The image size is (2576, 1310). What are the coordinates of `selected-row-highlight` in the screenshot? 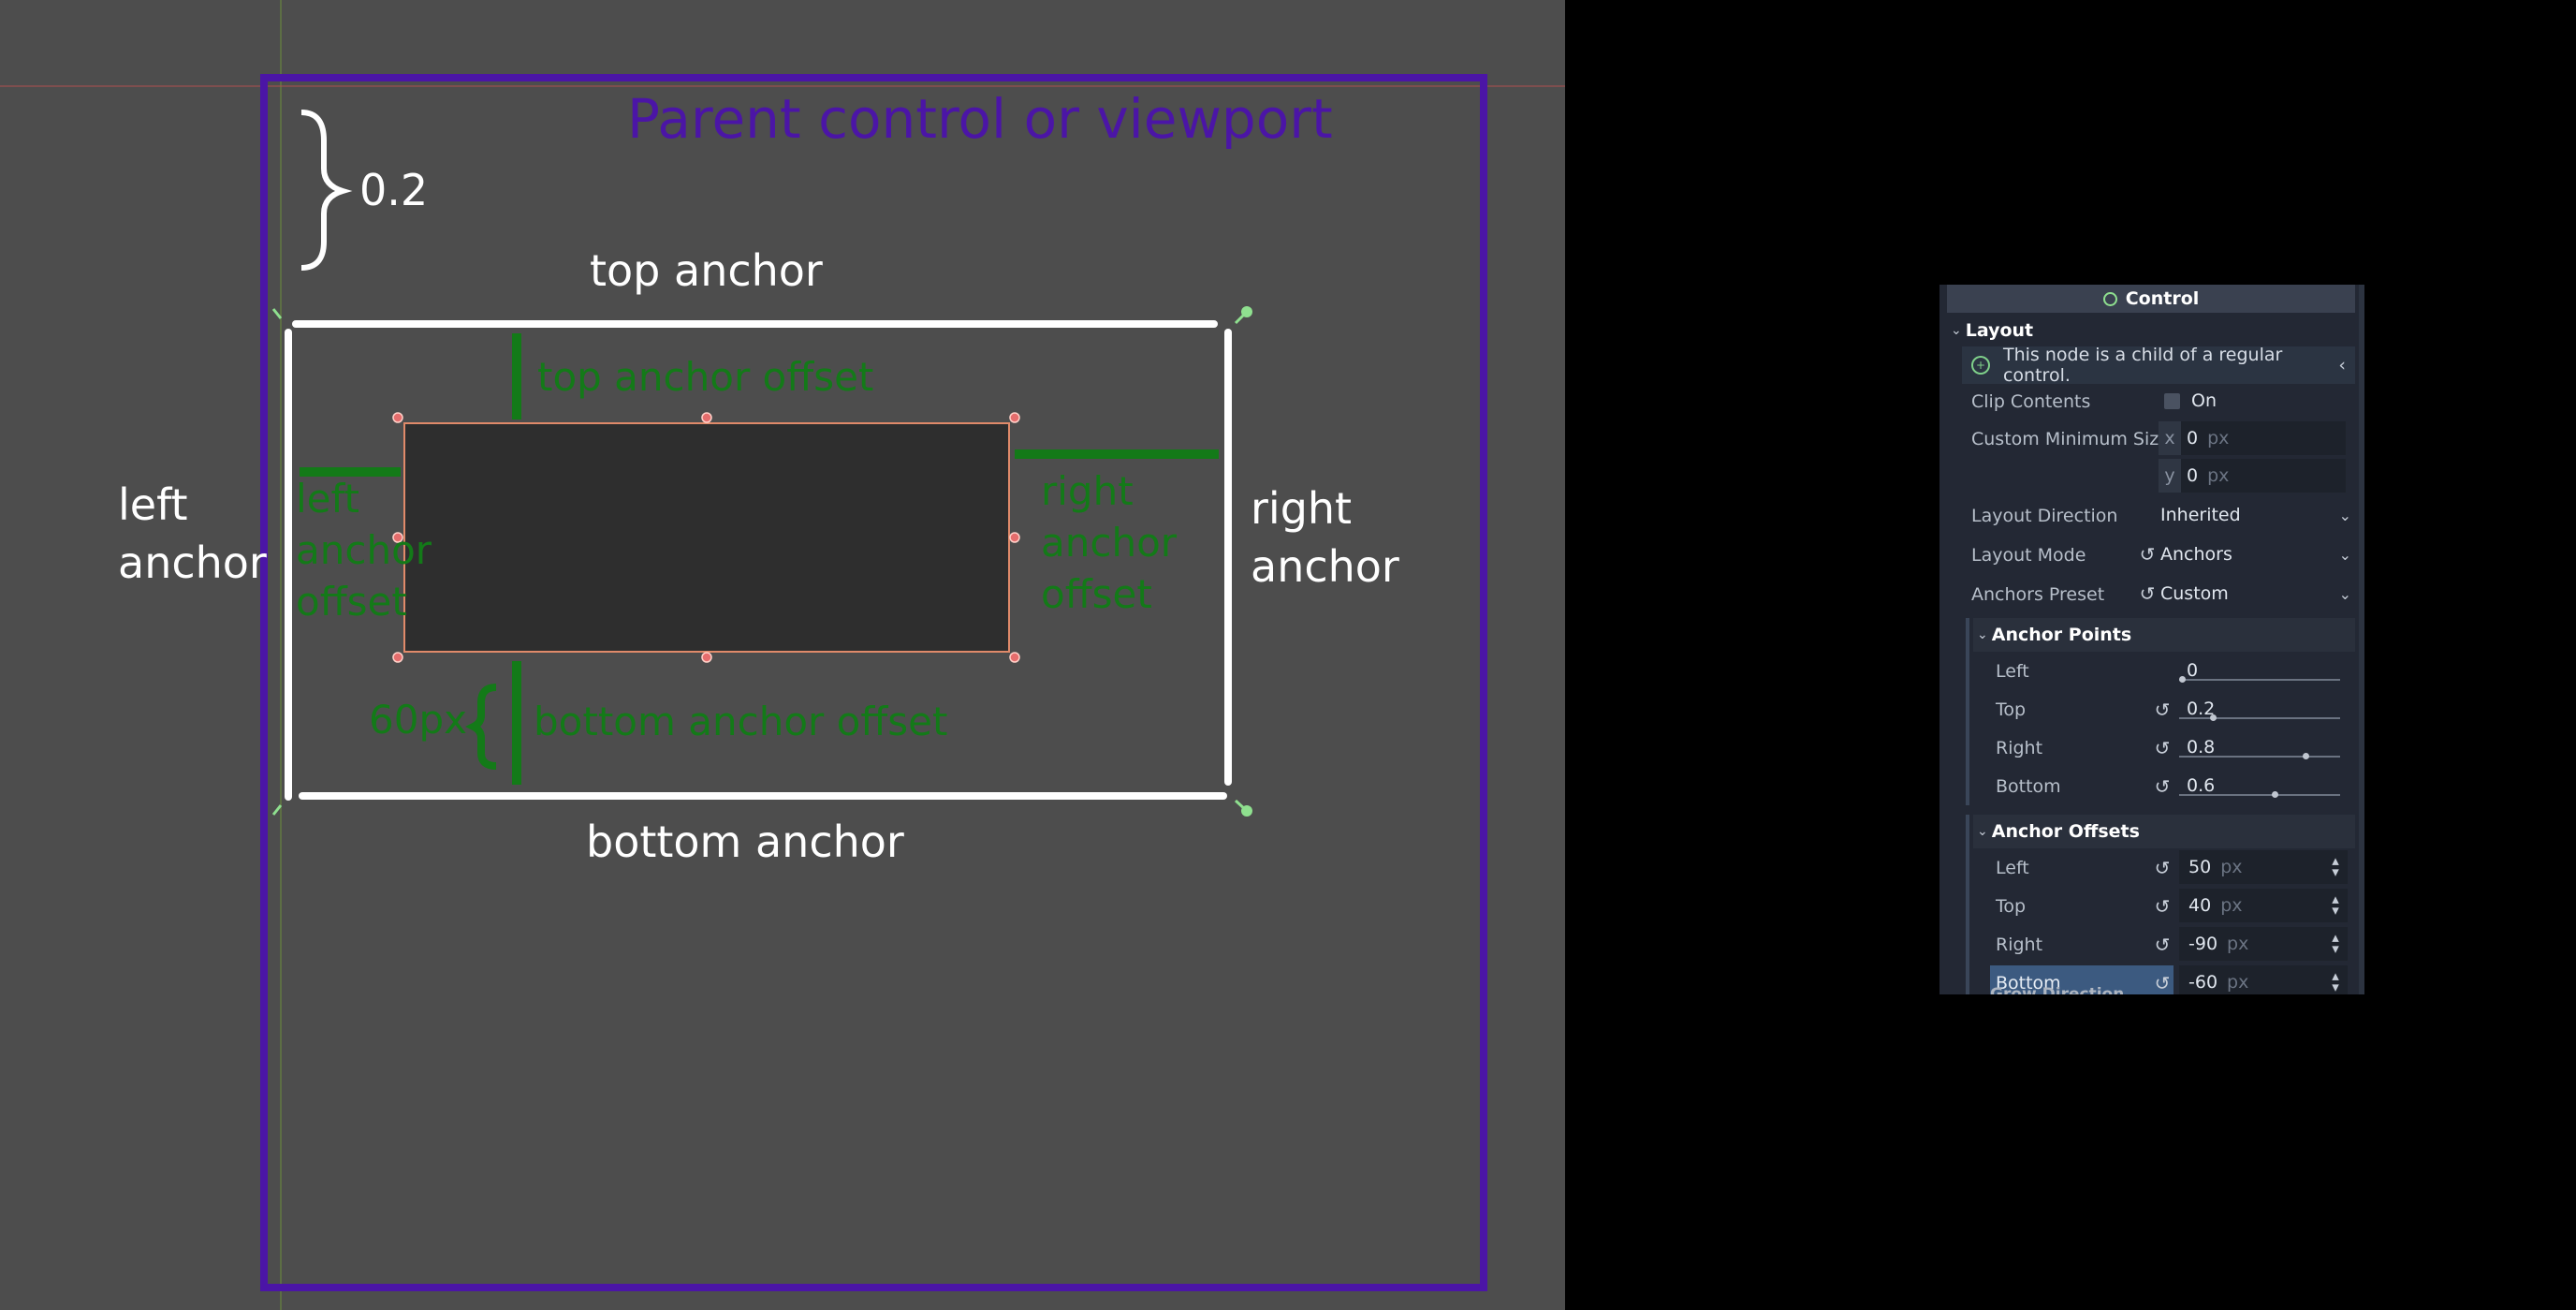 It's located at (2082, 980).